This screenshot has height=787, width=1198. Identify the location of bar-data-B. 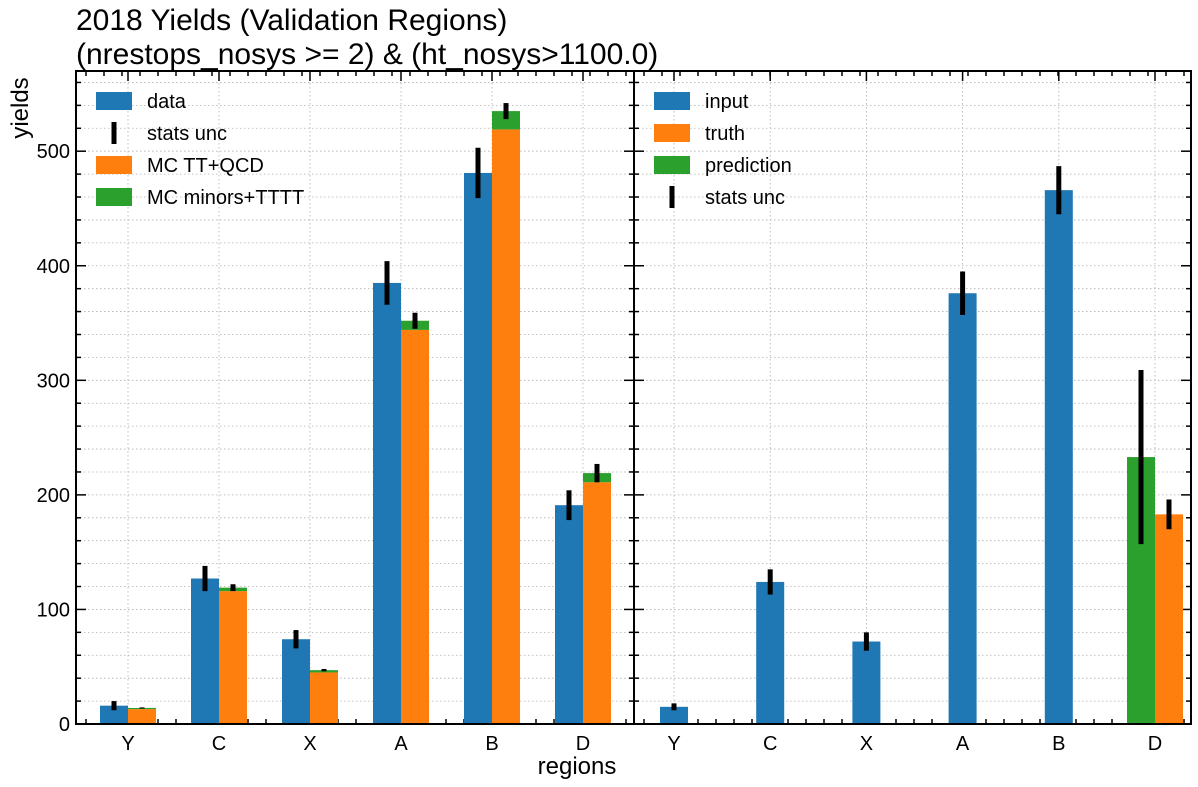
(478, 448).